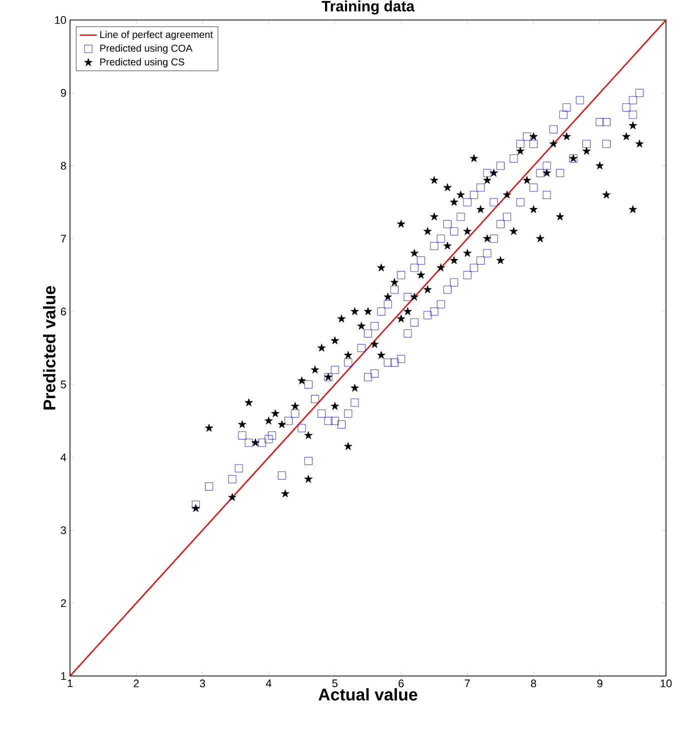 The image size is (684, 731). Describe the element at coordinates (63, 384) in the screenshot. I see `y-tick-label: 5` at that location.